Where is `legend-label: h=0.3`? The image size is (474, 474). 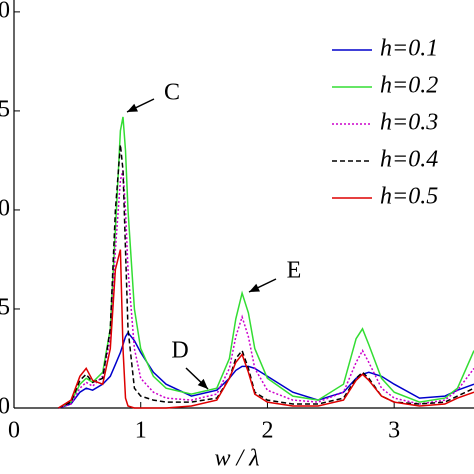
legend-label: h=0.3 is located at coordinates (409, 123).